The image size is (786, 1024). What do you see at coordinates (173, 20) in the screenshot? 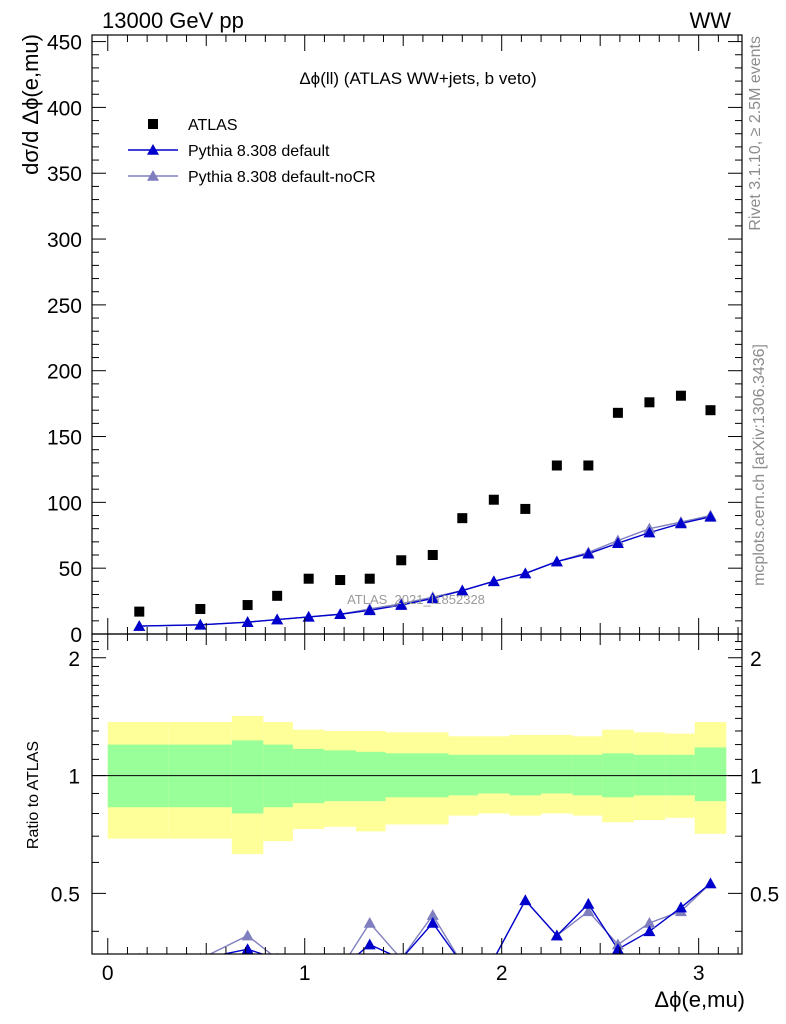
I see `header-left: 13000 GeV pp` at bounding box center [173, 20].